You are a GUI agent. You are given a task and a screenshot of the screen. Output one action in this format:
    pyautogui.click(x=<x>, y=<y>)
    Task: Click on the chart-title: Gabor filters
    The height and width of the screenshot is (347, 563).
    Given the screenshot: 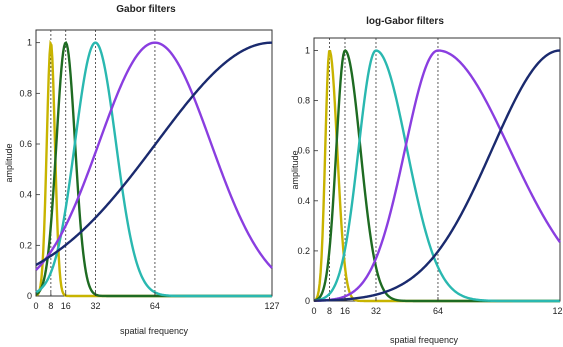 What is the action you would take?
    pyautogui.click(x=146, y=9)
    